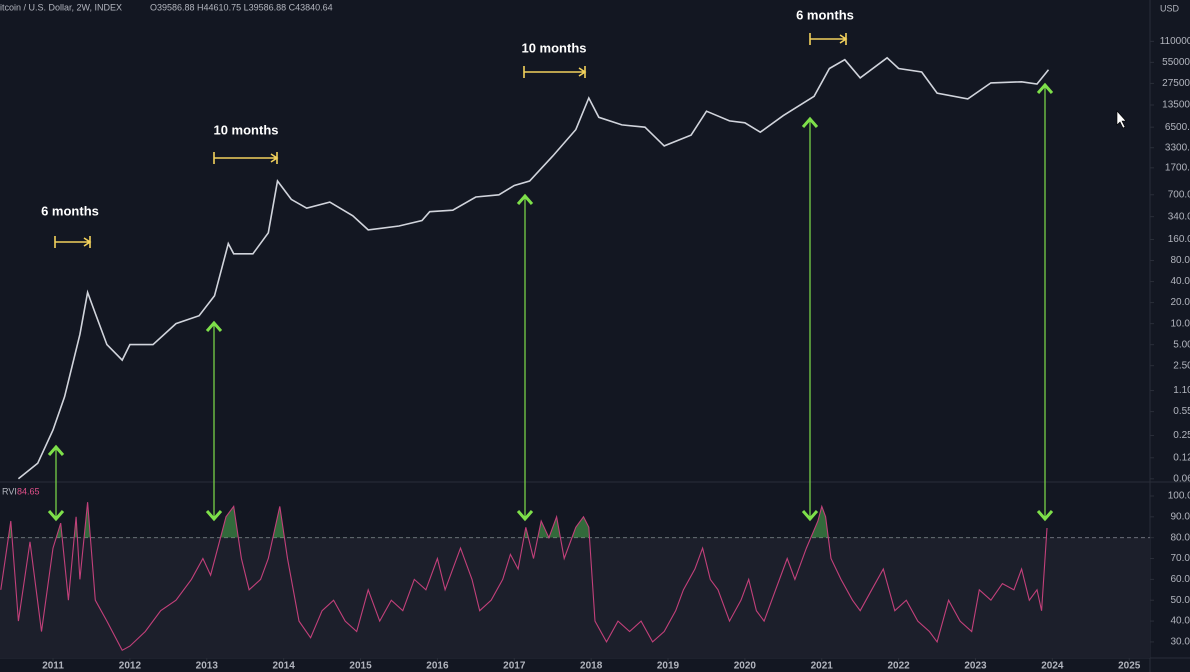  Describe the element at coordinates (1181, 435) in the screenshot. I see `y-tick-label: 0.25` at that location.